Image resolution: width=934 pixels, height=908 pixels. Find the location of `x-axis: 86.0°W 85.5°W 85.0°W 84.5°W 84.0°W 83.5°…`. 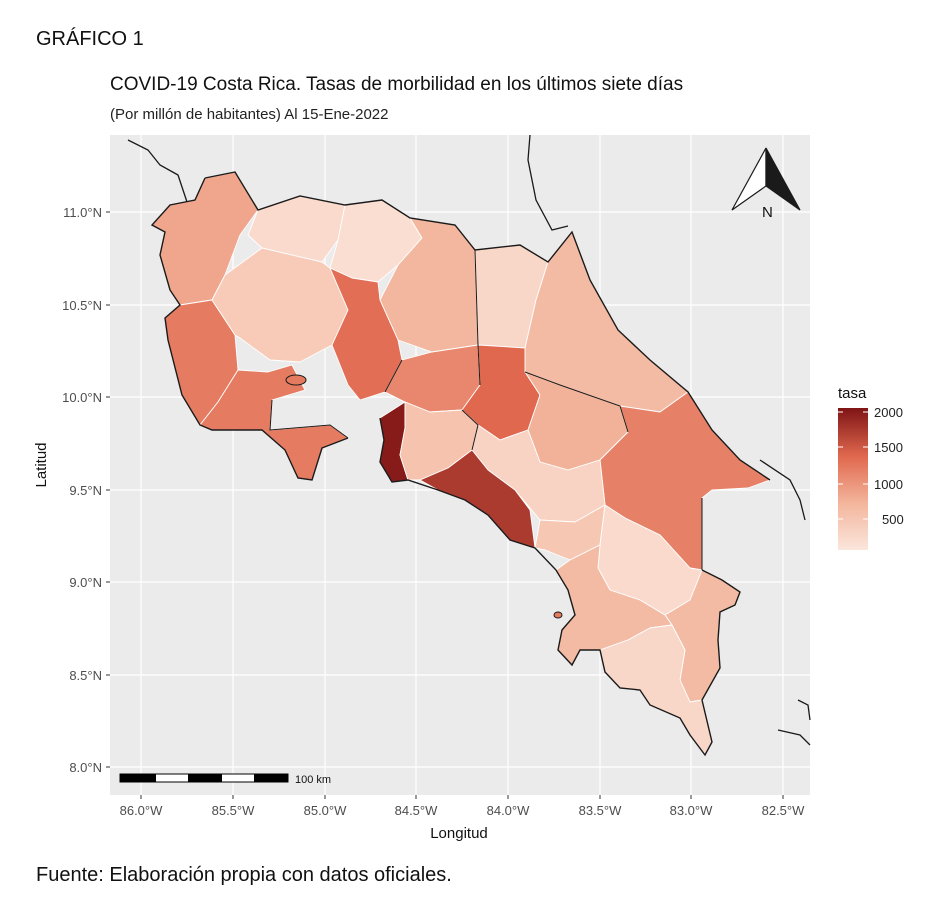

x-axis: 86.0°W 85.5°W 85.0°W 84.5°W 84.0°W 83.5°… is located at coordinates (463, 818).